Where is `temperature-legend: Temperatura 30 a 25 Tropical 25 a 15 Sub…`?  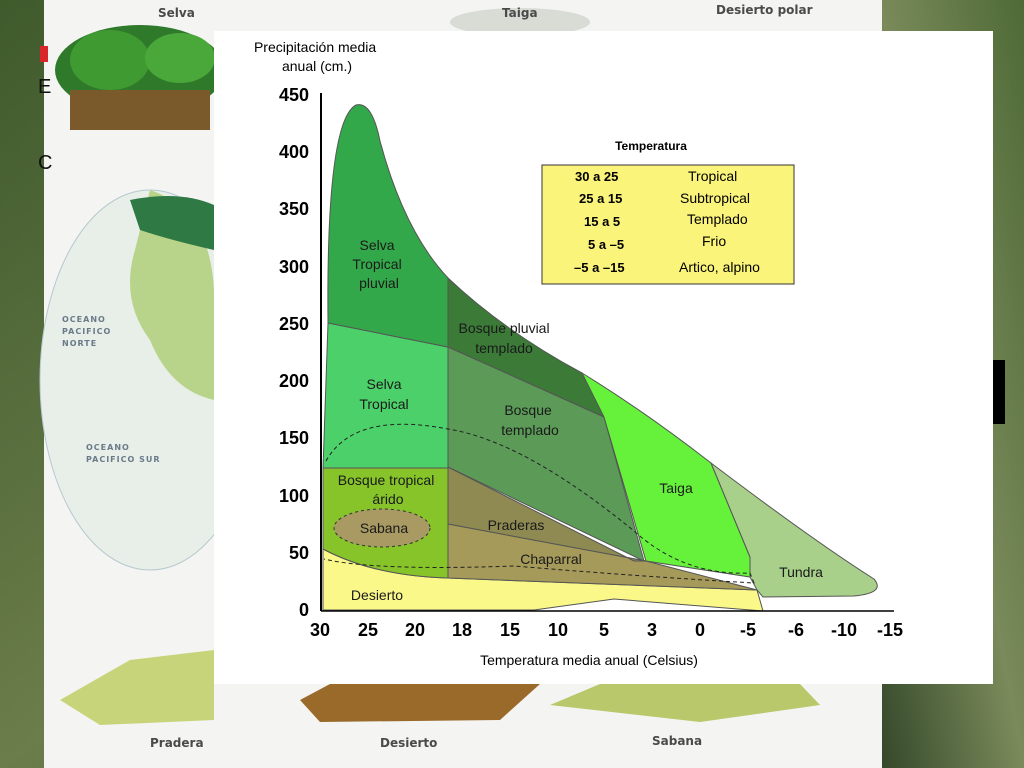 temperature-legend: Temperatura 30 a 25 Tropical 25 a 15 Sub… is located at coordinates (668, 212).